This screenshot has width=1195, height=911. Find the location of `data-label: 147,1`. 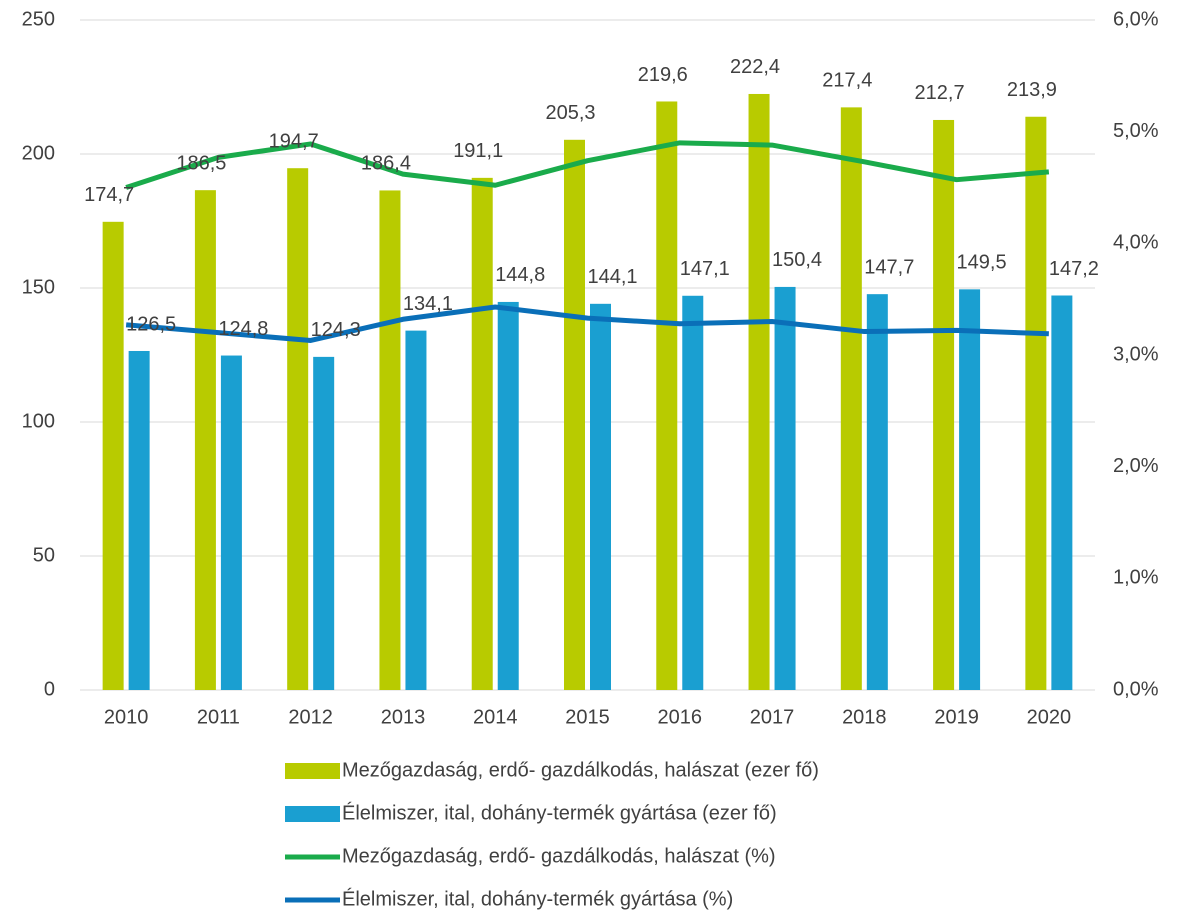

data-label: 147,1 is located at coordinates (705, 269).